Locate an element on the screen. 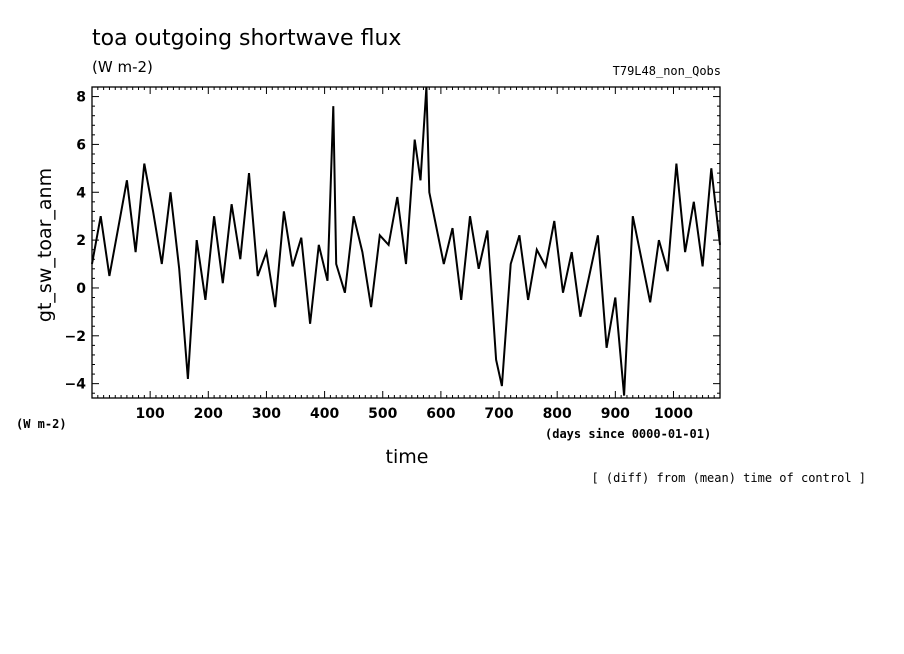  x-tick-label: 200 is located at coordinates (208, 414).